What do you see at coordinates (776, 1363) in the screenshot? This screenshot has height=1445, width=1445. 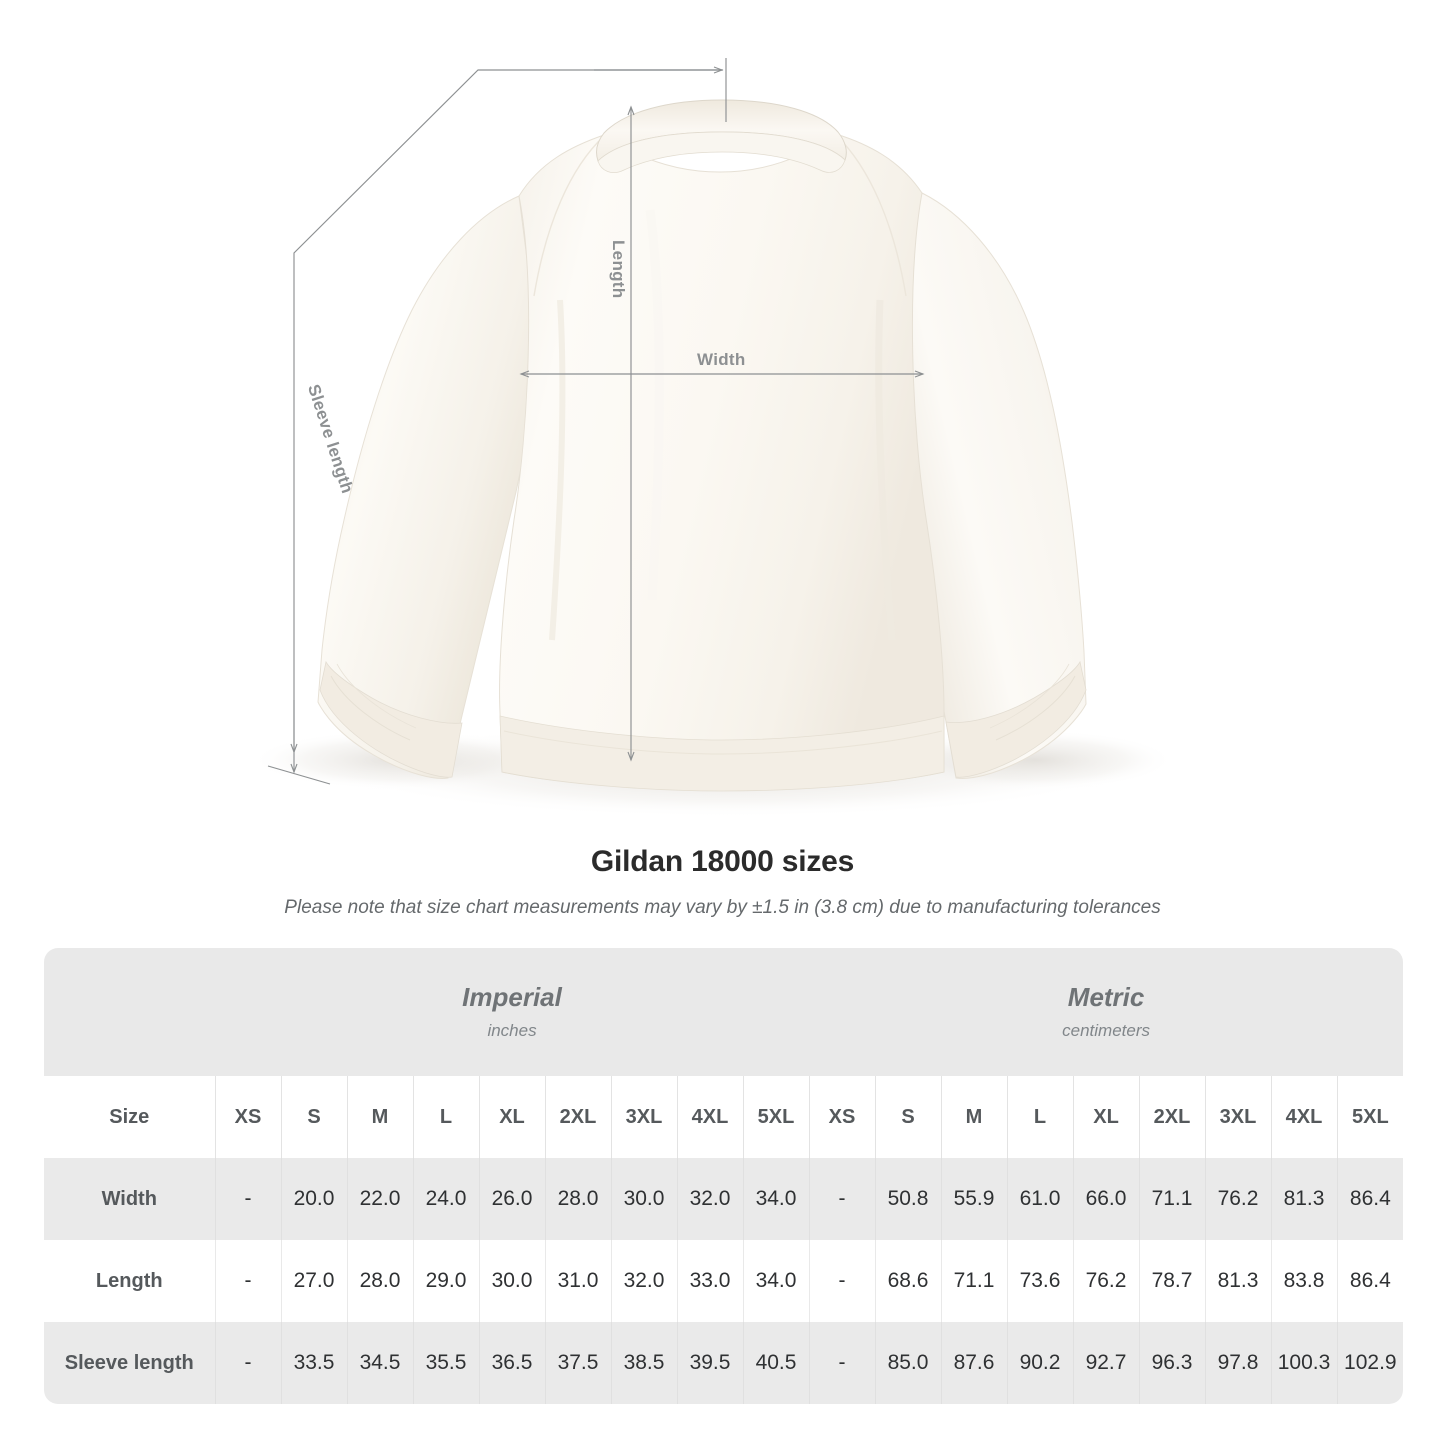 I see `cell-sleeve-length-imperial-5xl: 40.5` at bounding box center [776, 1363].